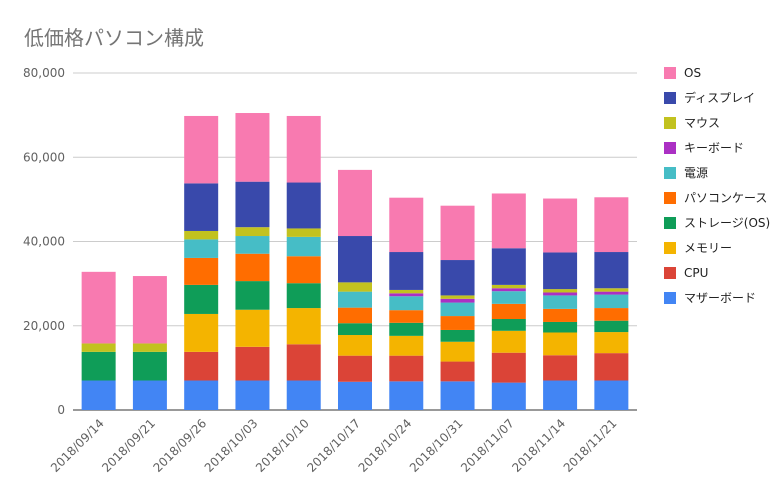 This screenshot has height=493, width=782. What do you see at coordinates (686, 173) in the screenshot?
I see `legend-item: 電源` at bounding box center [686, 173].